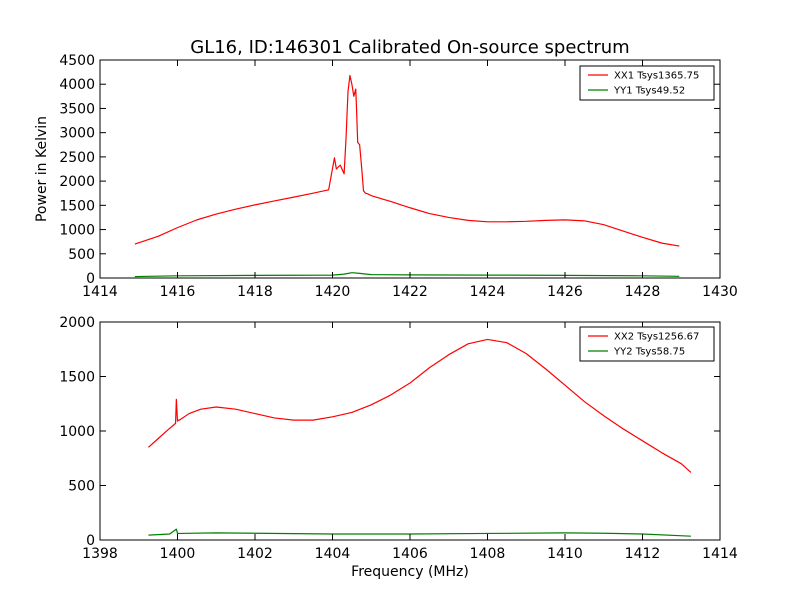  I want to click on x-tick-label: 1402, so click(255, 554).